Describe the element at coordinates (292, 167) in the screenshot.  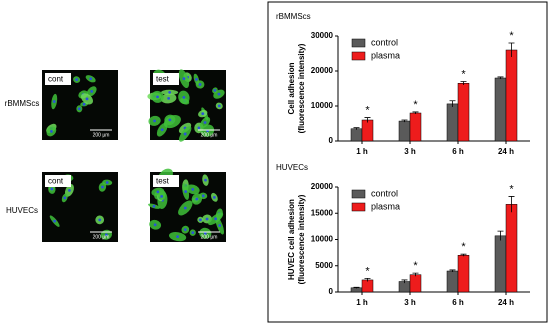
I see `chart-title: HUVECs` at that location.